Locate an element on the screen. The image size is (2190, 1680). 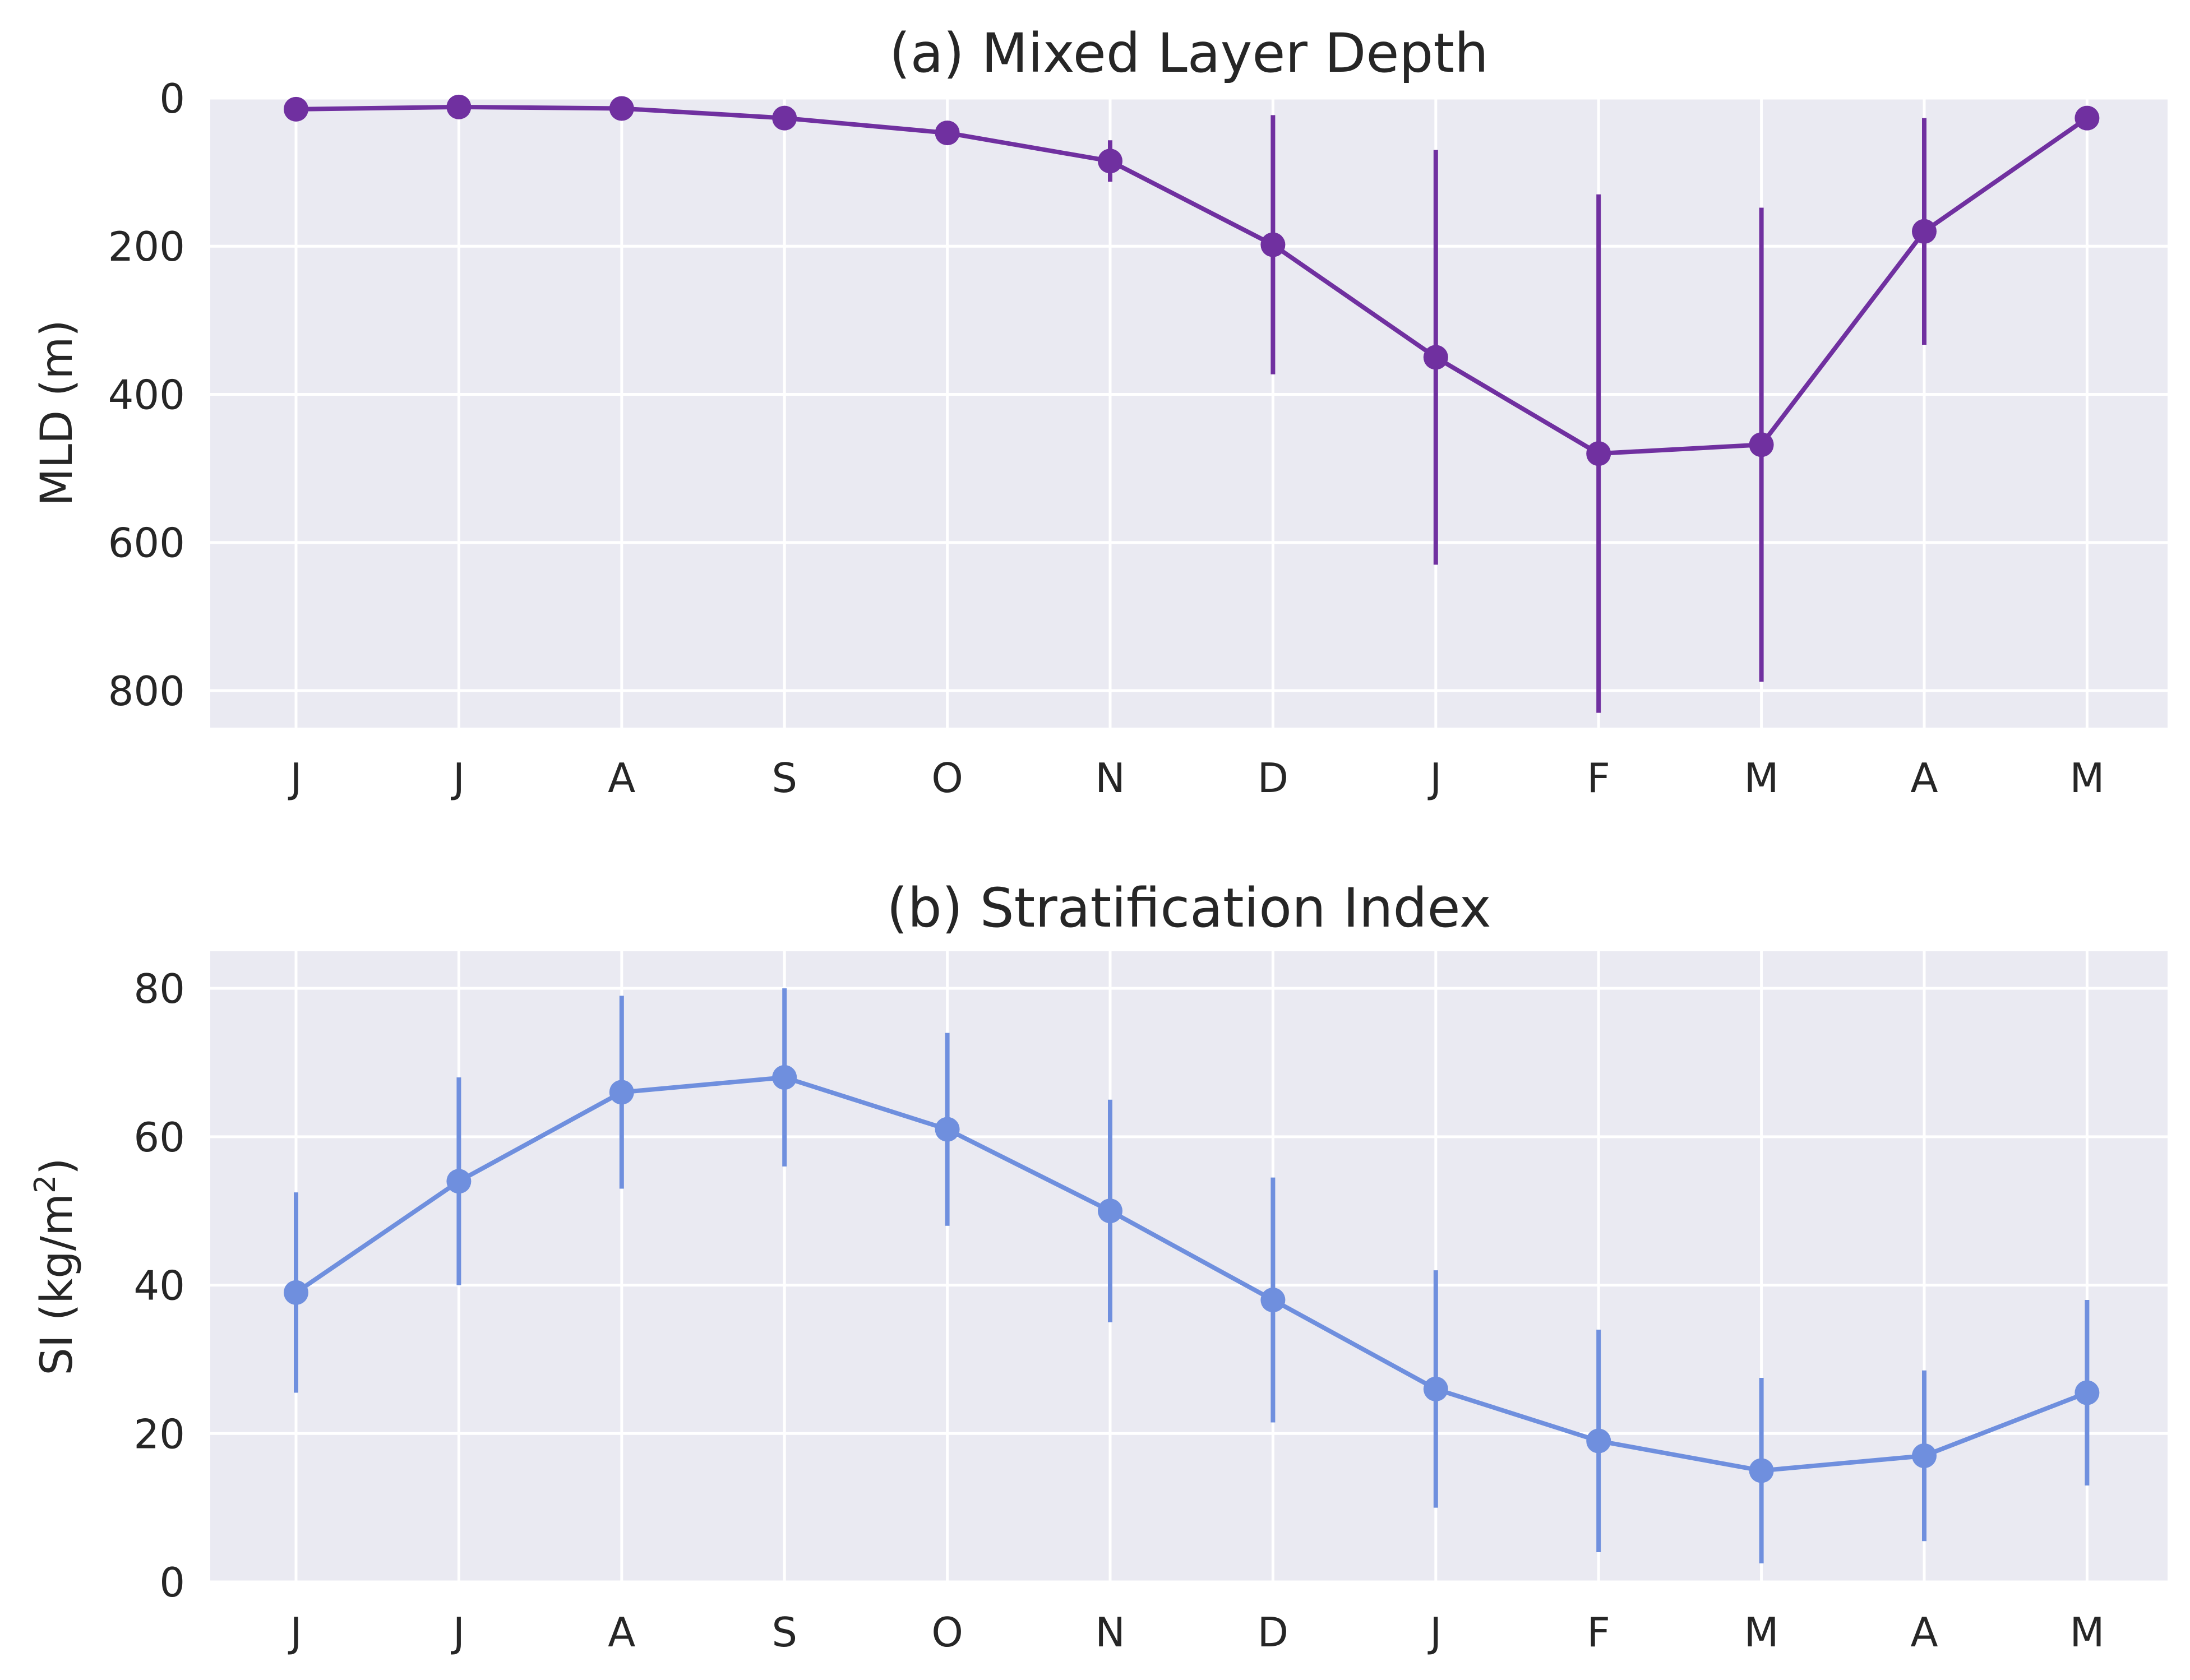
y-axis-label-b-superscript: 2 is located at coordinates (45, 1184).